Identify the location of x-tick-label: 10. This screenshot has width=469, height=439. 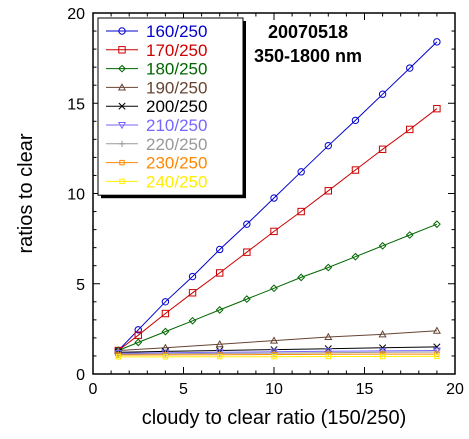
(274, 389).